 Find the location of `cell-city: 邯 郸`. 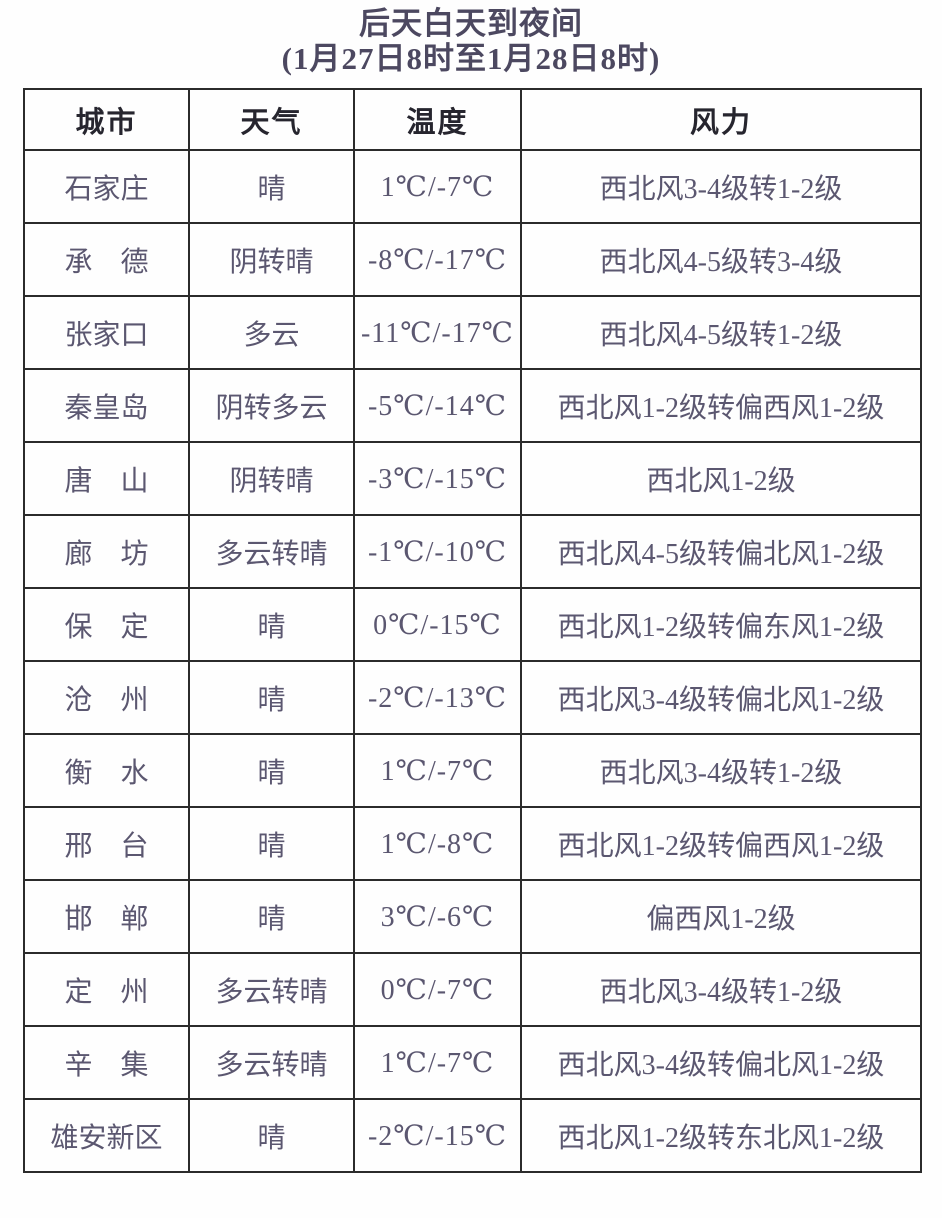

cell-city: 邯 郸 is located at coordinates (106, 916).